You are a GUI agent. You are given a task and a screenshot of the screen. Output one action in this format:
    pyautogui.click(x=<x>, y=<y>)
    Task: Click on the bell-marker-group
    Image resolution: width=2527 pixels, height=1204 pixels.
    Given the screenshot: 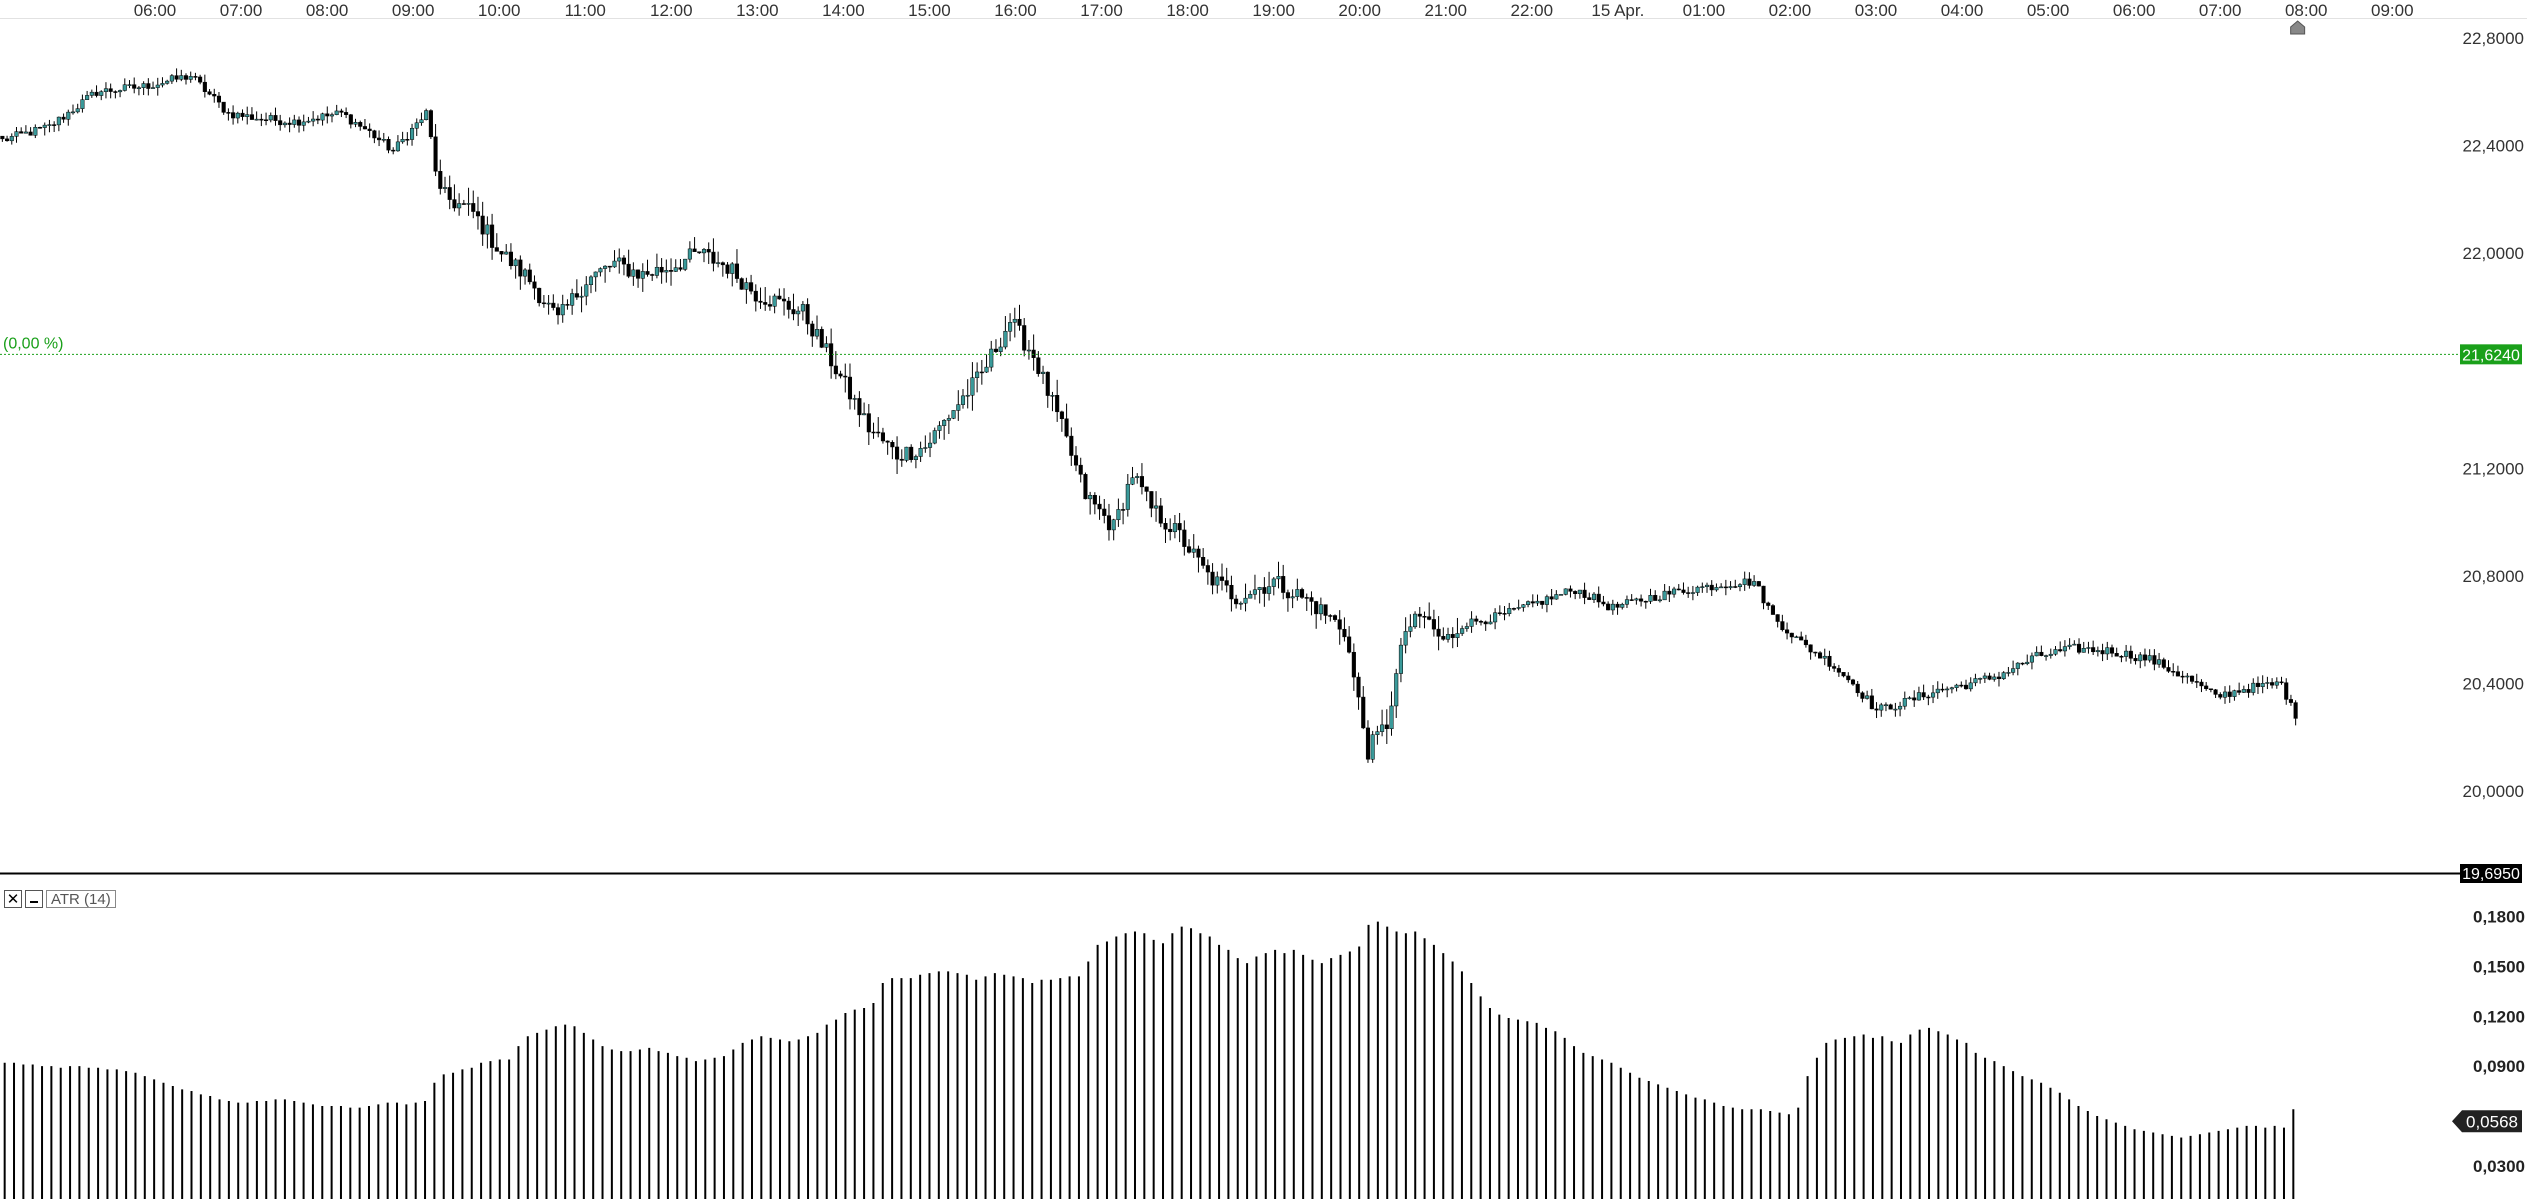 What is the action you would take?
    pyautogui.click(x=2298, y=27)
    